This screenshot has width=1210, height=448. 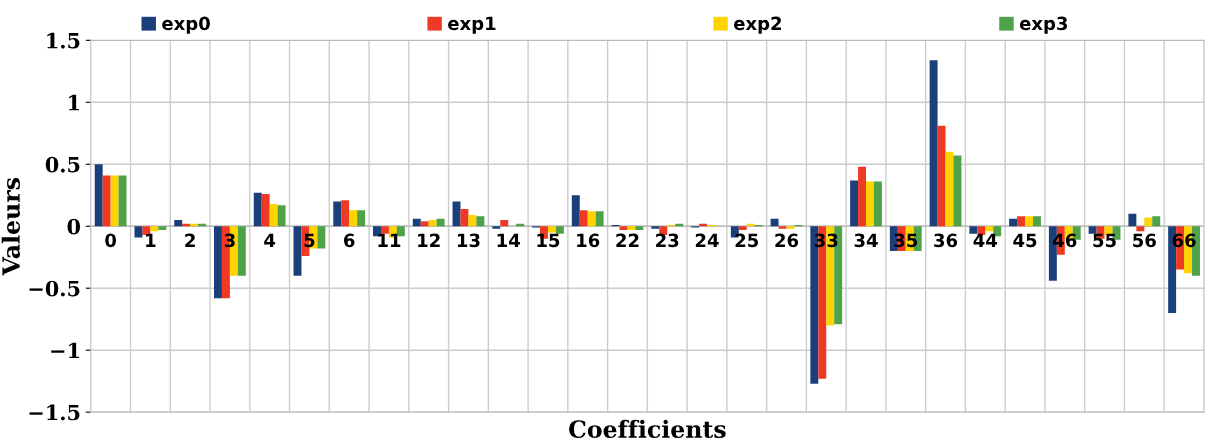 What do you see at coordinates (62, 164) in the screenshot?
I see `y-tick-label: 0.5` at bounding box center [62, 164].